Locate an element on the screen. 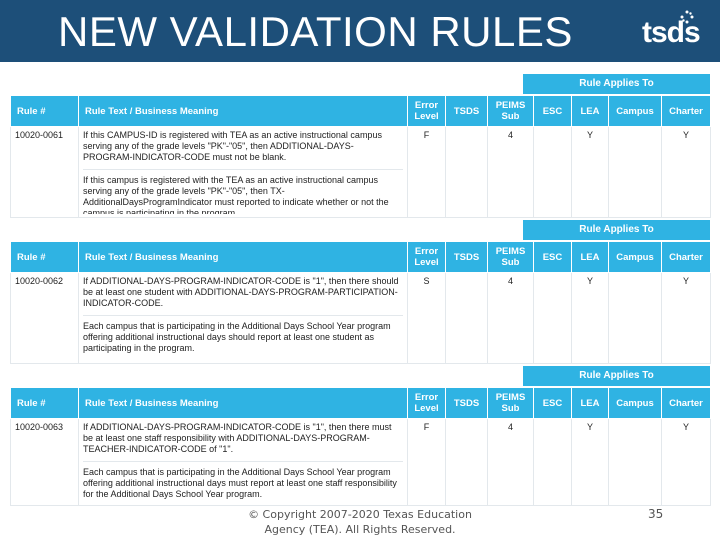 The height and width of the screenshot is (540, 720). tsds-logo: tsds is located at coordinates (677, 31).